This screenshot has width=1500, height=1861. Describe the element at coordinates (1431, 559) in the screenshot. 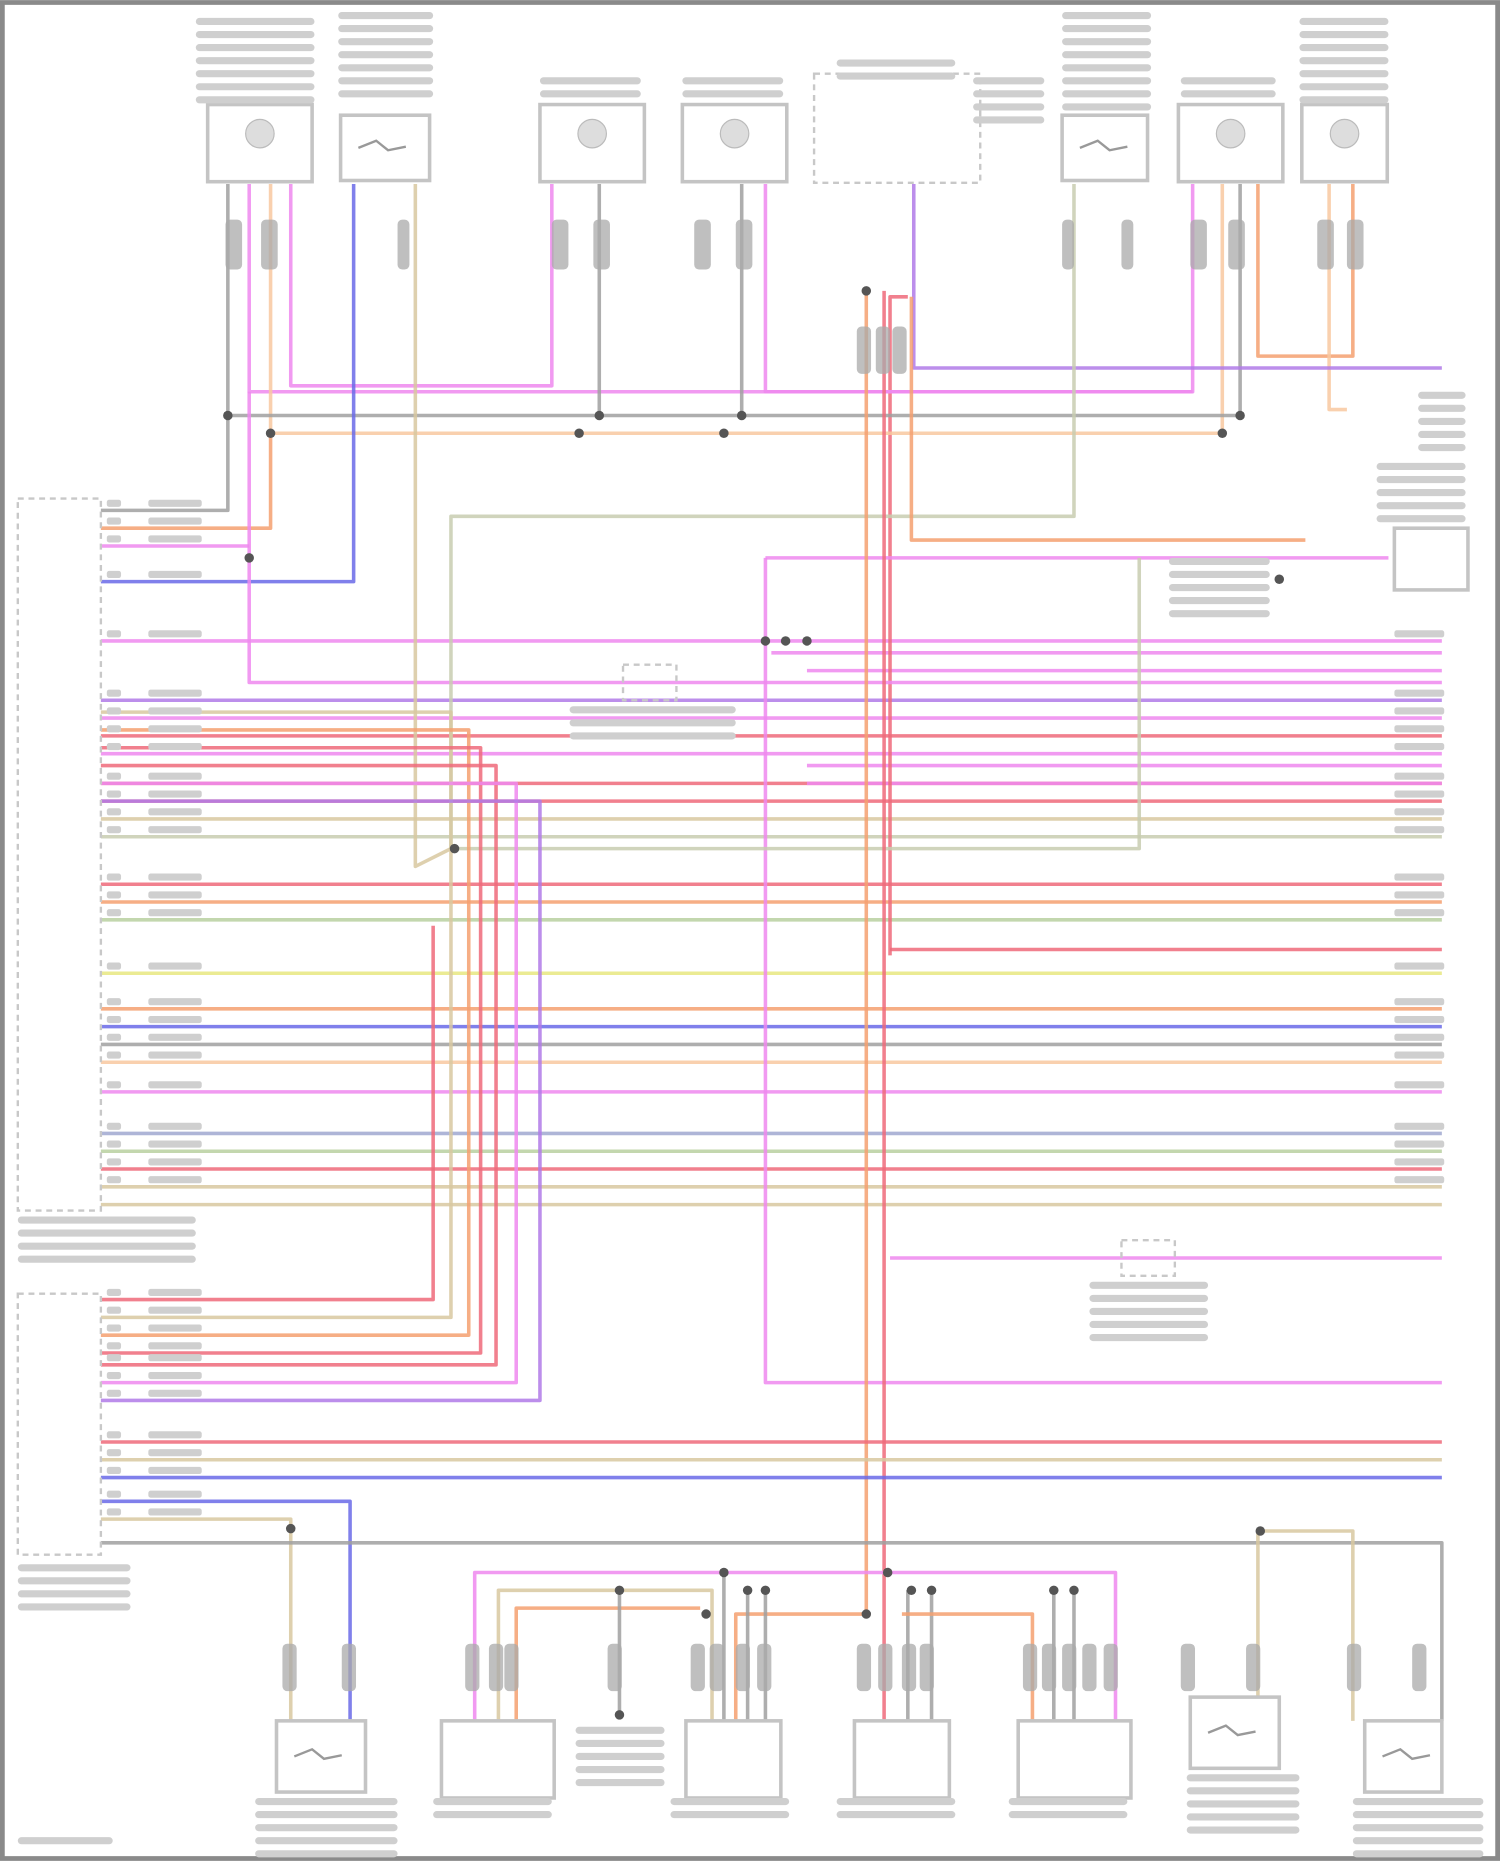

I see `sensor-module` at that location.